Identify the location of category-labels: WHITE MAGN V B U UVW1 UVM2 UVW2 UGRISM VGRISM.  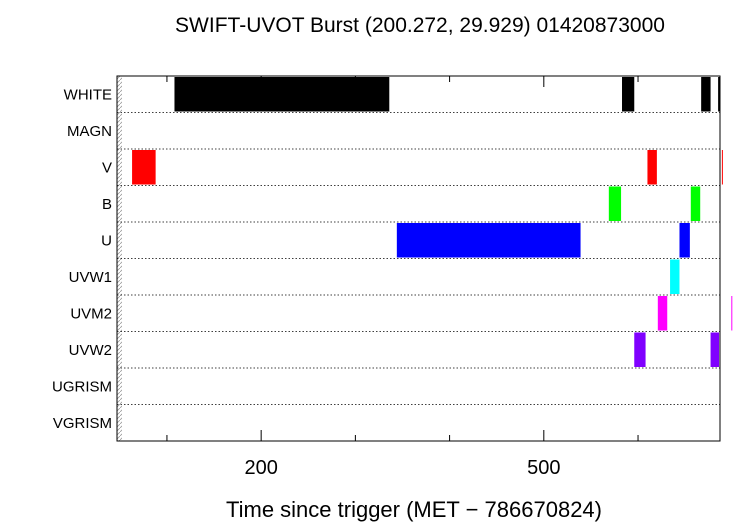
(82, 259).